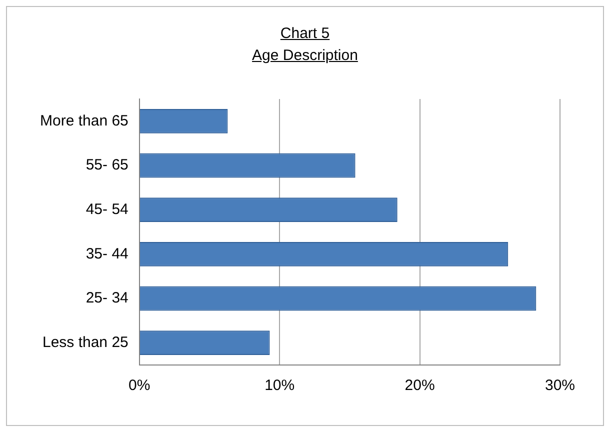 The height and width of the screenshot is (431, 610). I want to click on x-tick-label: 0%, so click(139, 385).